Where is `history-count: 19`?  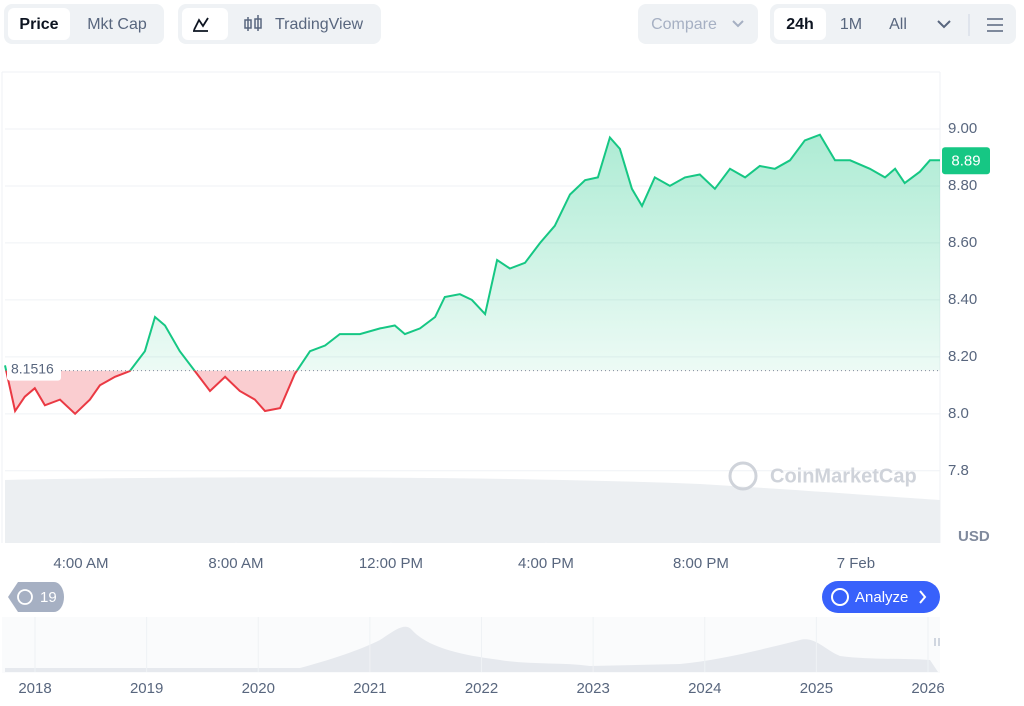 history-count: 19 is located at coordinates (48, 597).